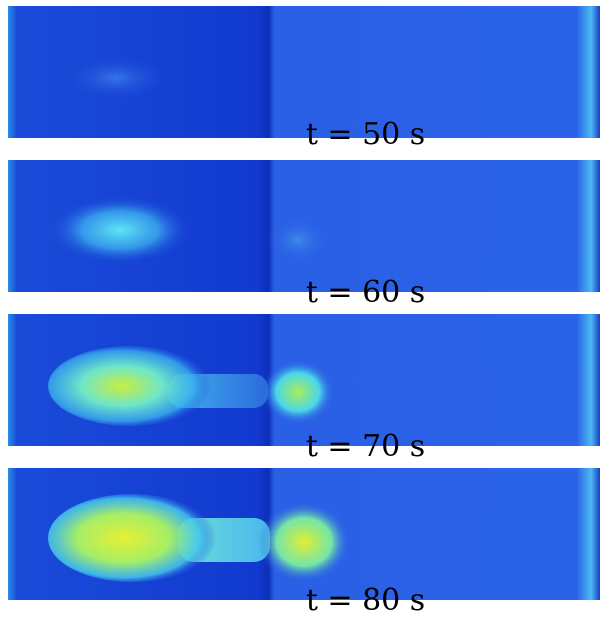  I want to click on time-label: t = 50 s, so click(365, 134).